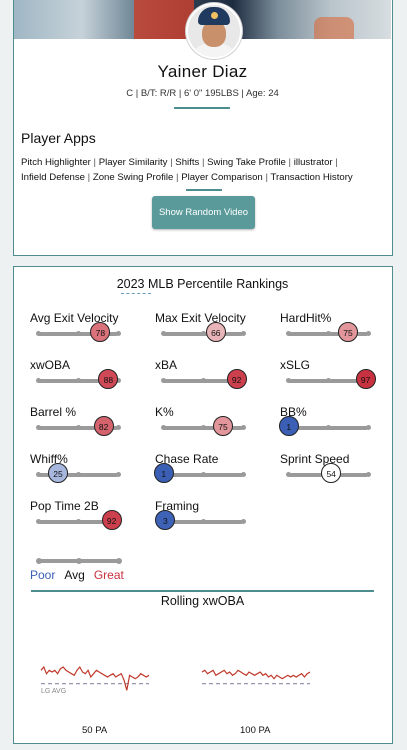  I want to click on legend-poor: Poor, so click(43, 575).